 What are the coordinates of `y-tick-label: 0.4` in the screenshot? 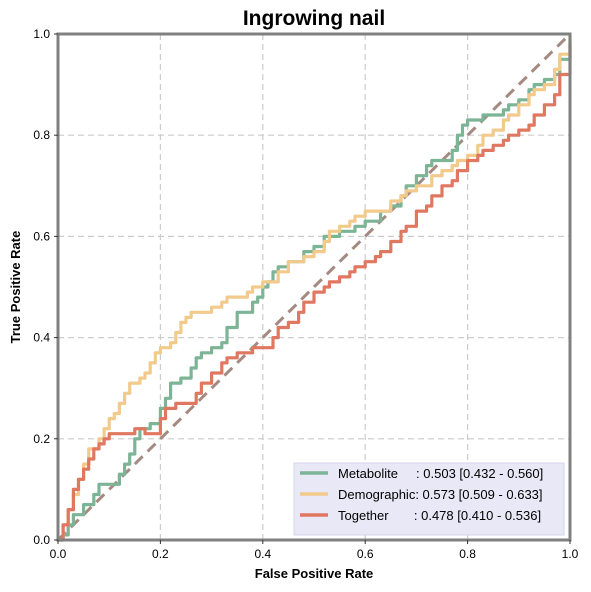 It's located at (41, 338).